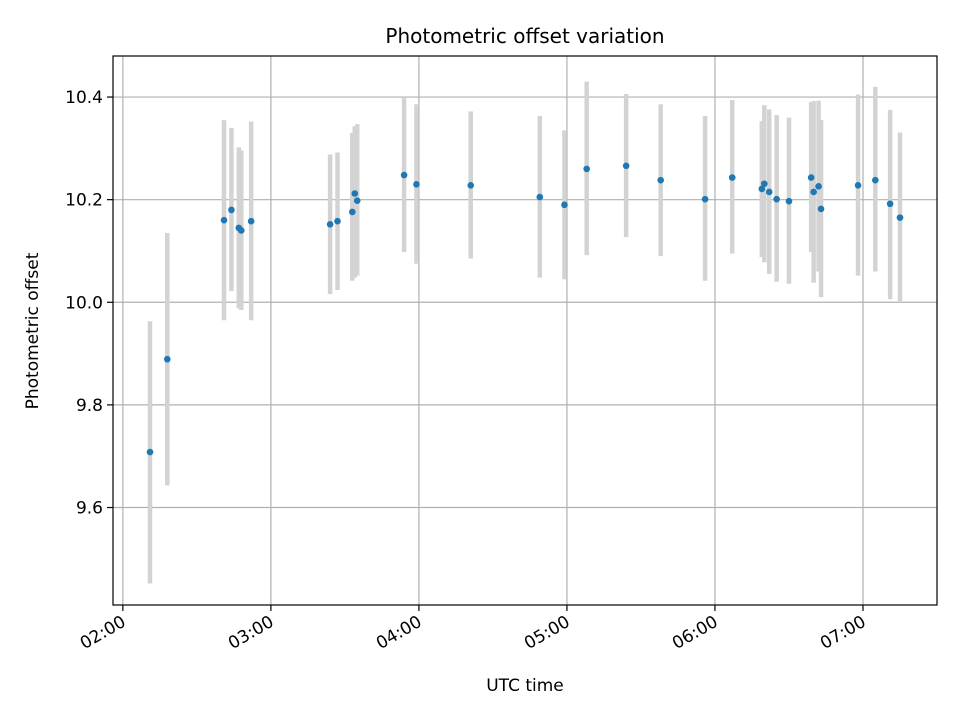 The height and width of the screenshot is (720, 960). I want to click on y-tick-label: 10.0, so click(84, 303).